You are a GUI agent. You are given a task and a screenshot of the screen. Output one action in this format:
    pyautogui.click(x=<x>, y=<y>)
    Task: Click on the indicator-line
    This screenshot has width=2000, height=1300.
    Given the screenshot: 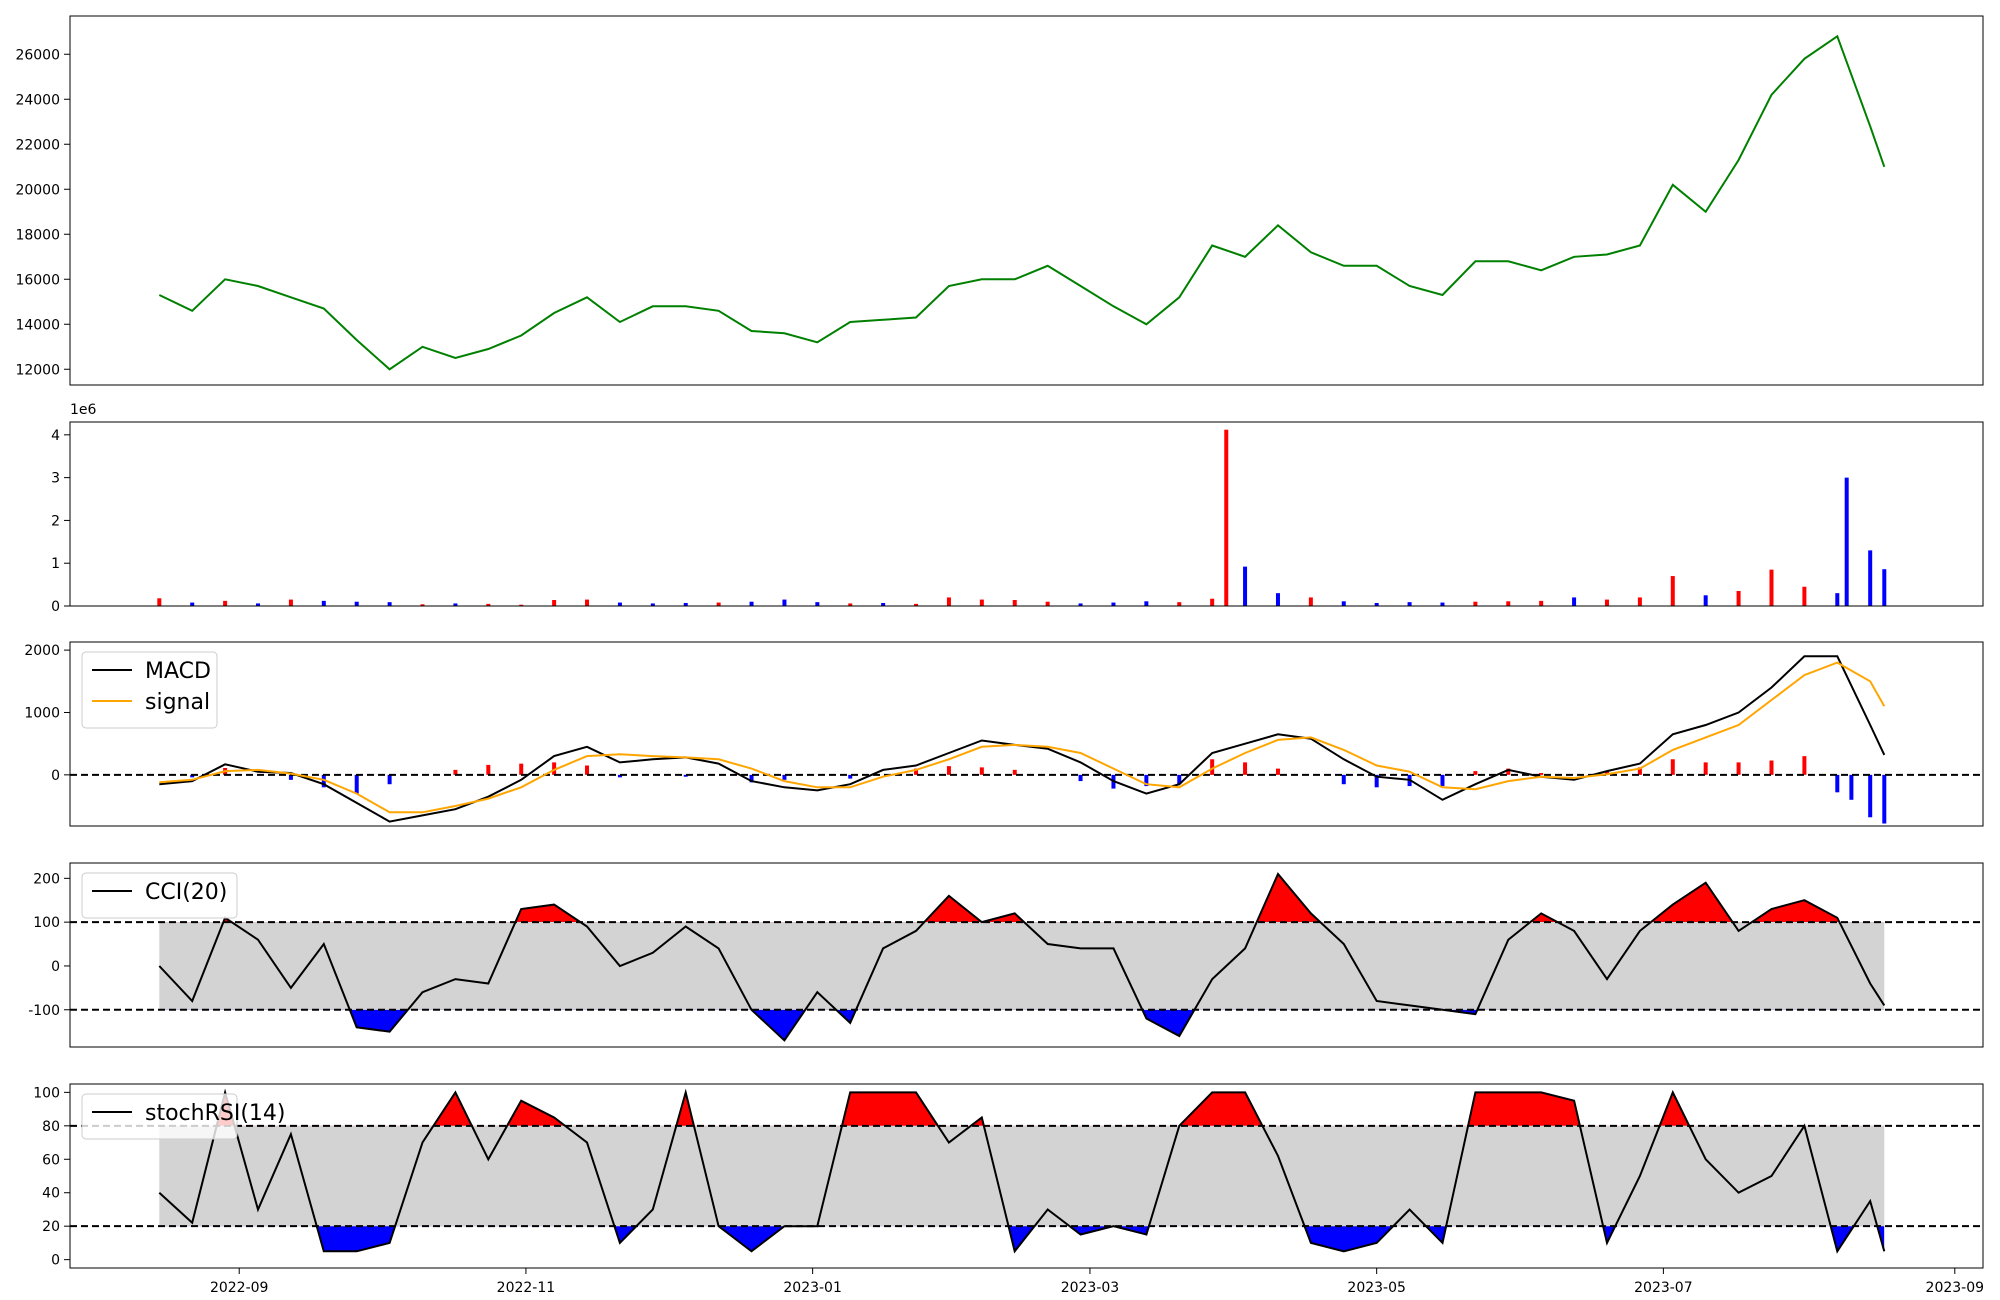 What is the action you would take?
    pyautogui.click(x=1022, y=1171)
    